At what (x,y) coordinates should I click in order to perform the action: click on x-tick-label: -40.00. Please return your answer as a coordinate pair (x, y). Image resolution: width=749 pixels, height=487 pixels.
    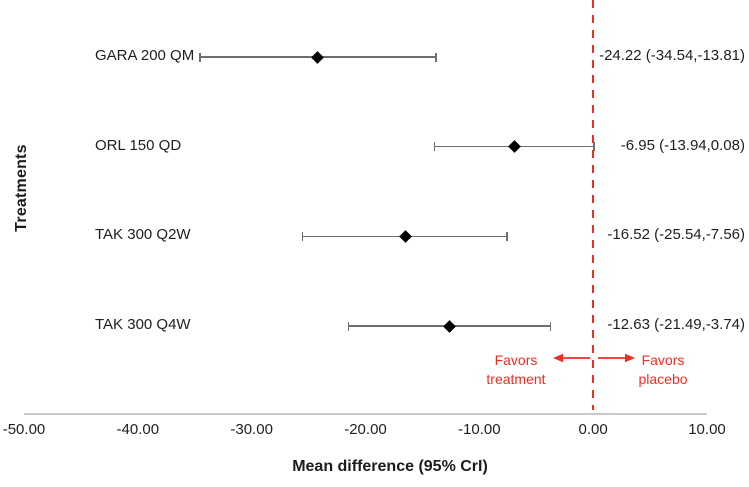
    Looking at the image, I should click on (138, 429).